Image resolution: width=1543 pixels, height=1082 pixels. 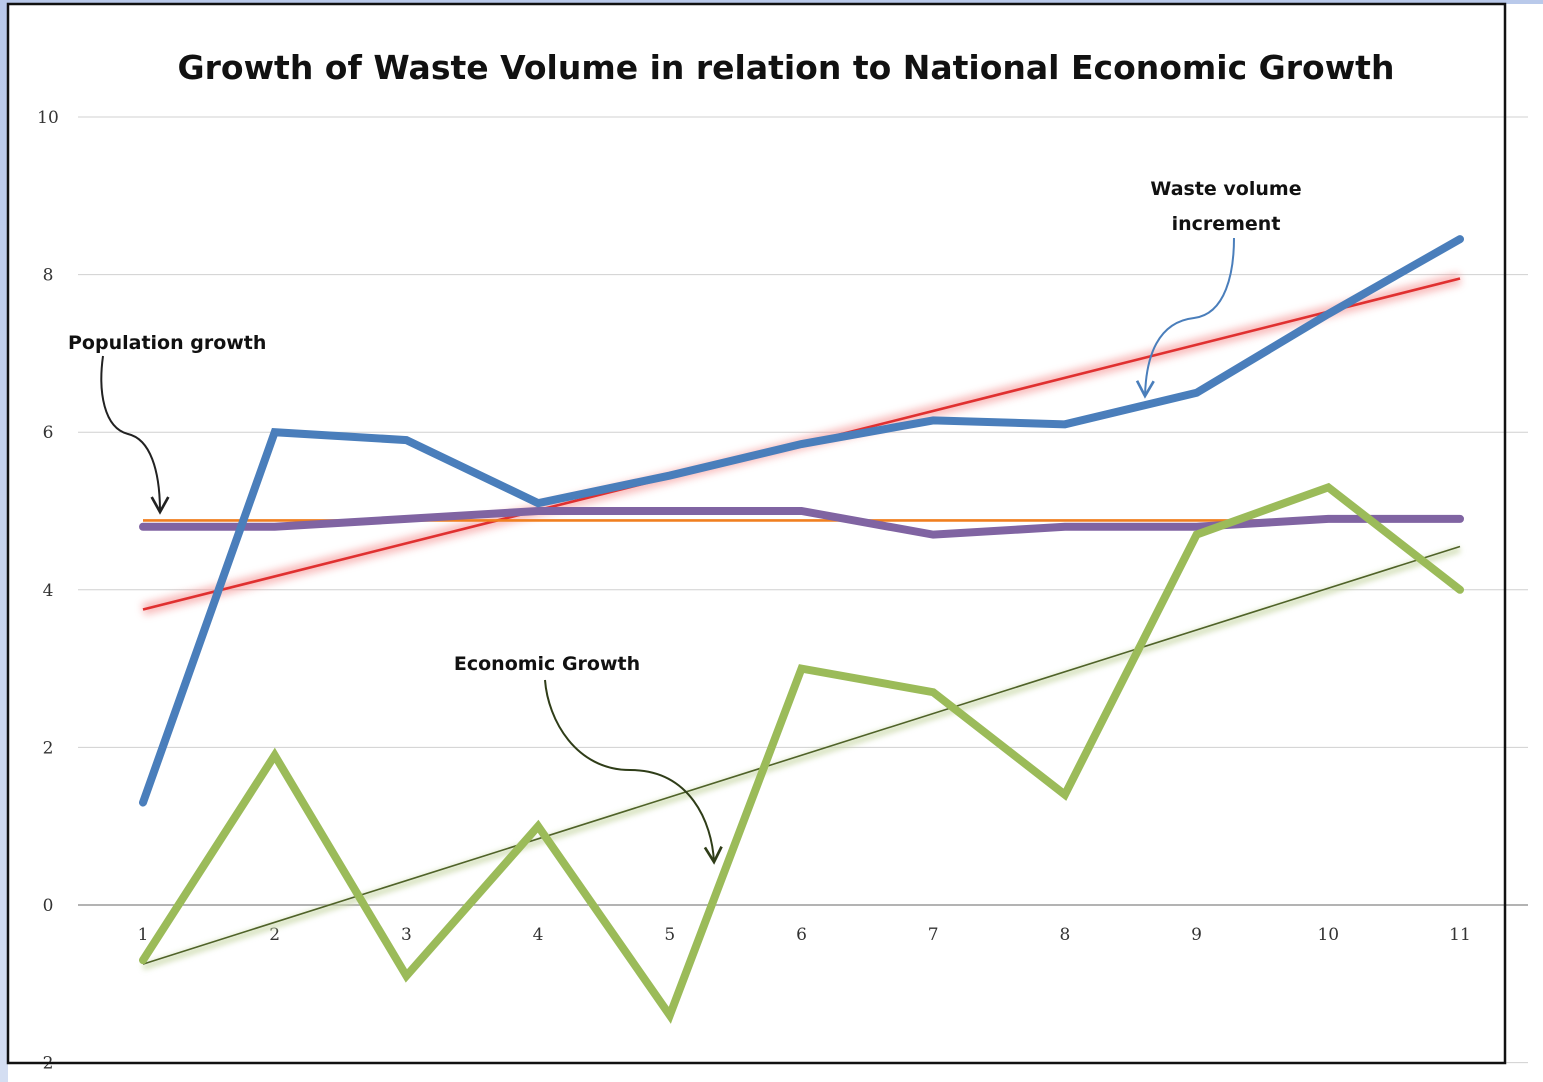 I want to click on annotation-increment: increment, so click(x=1226, y=224).